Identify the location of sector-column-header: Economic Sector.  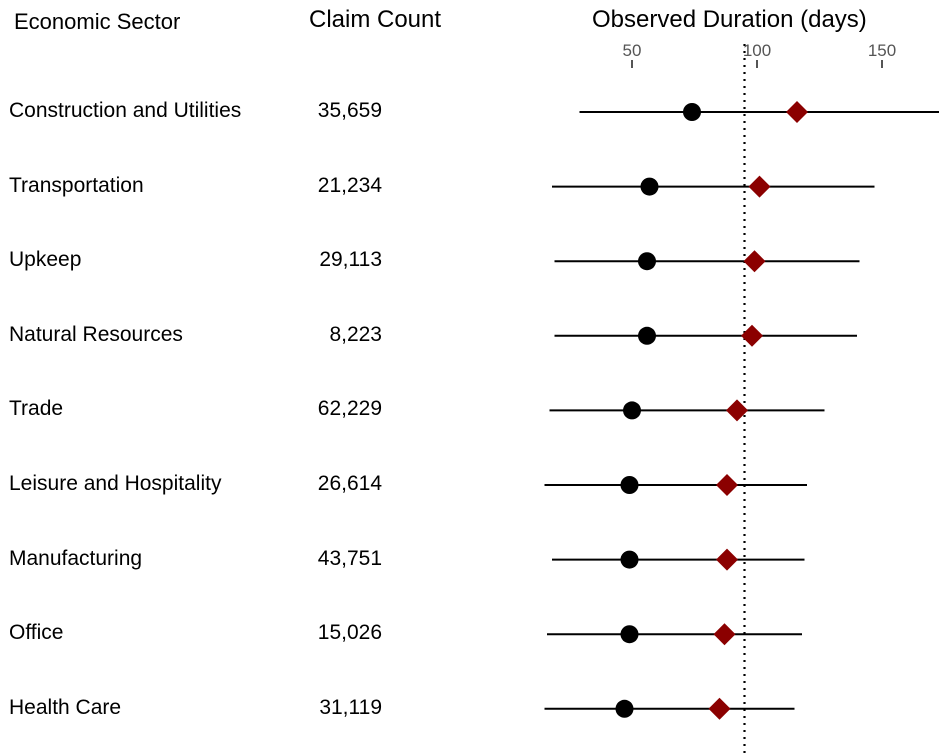
(97, 21).